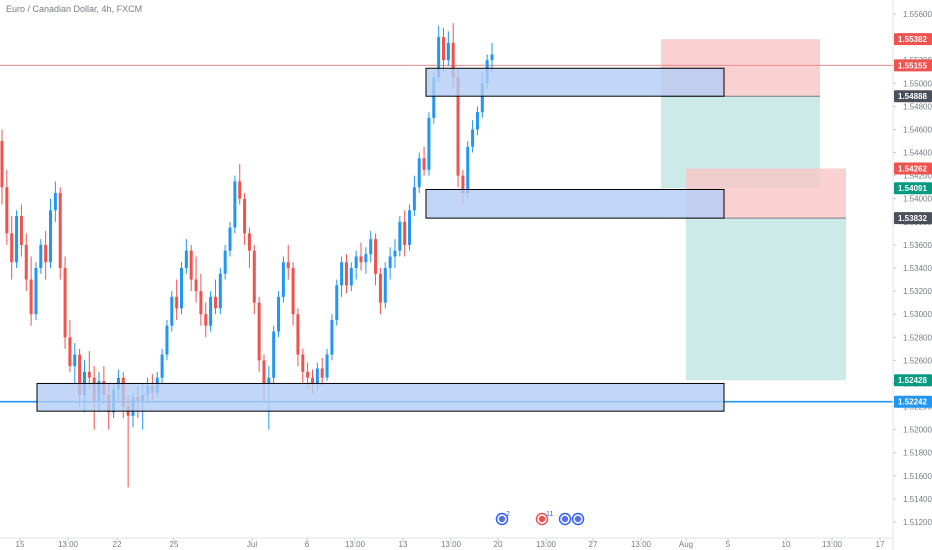 The width and height of the screenshot is (932, 550). What do you see at coordinates (380, 397) in the screenshot?
I see `lower-zone` at bounding box center [380, 397].